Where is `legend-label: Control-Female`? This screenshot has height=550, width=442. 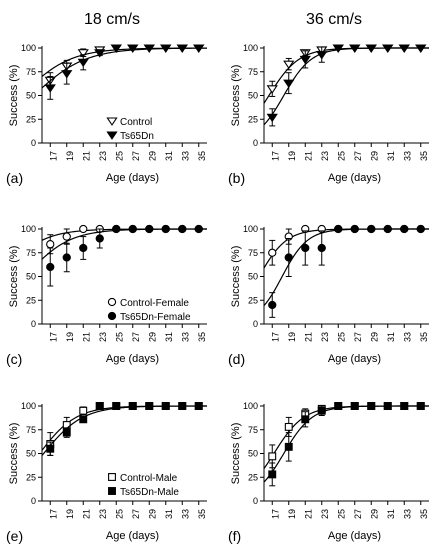
legend-label: Control-Female is located at coordinates (154, 303).